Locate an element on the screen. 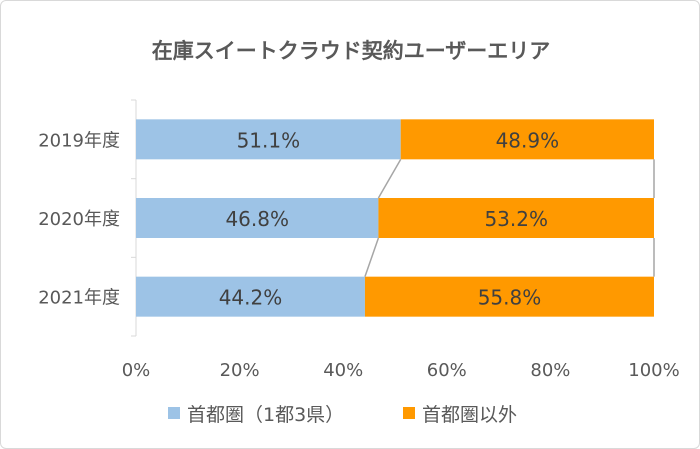 The width and height of the screenshot is (700, 449). category-label: 2020年度 is located at coordinates (79, 219).